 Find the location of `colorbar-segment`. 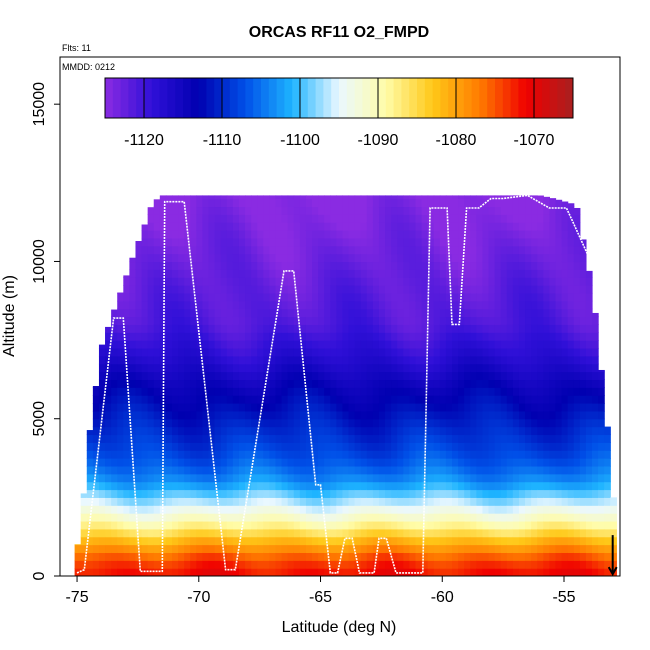

colorbar-segment is located at coordinates (312, 98).